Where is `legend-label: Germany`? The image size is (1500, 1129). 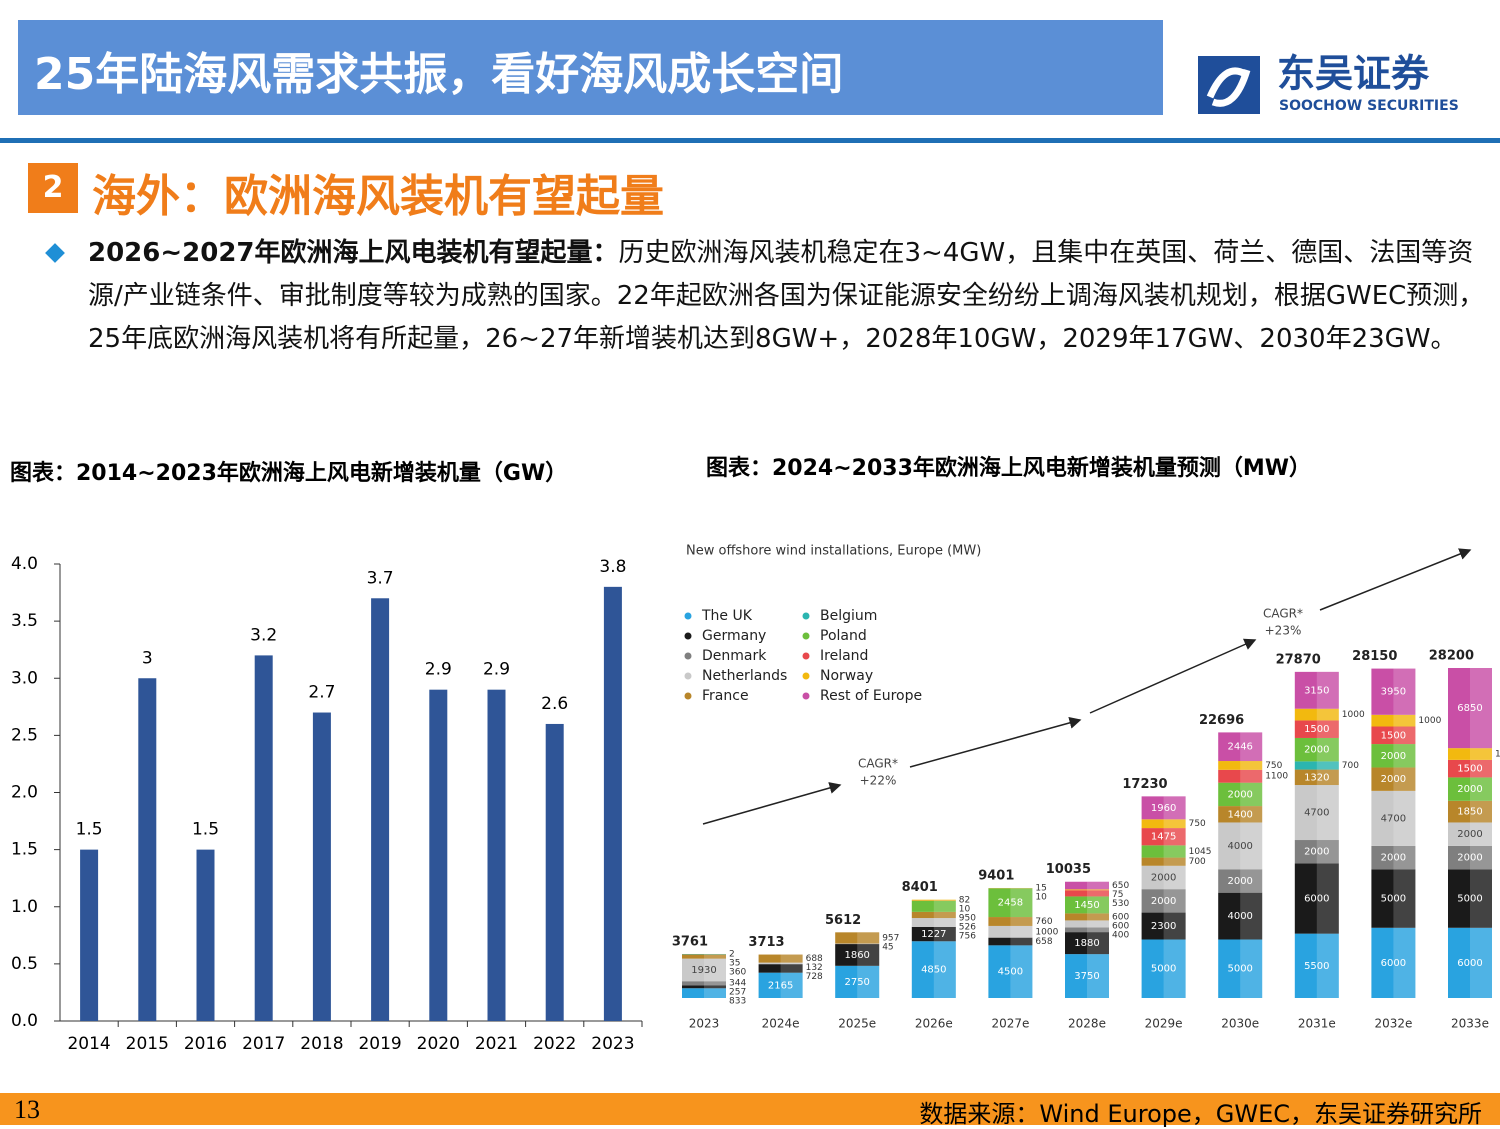
legend-label: Germany is located at coordinates (734, 636).